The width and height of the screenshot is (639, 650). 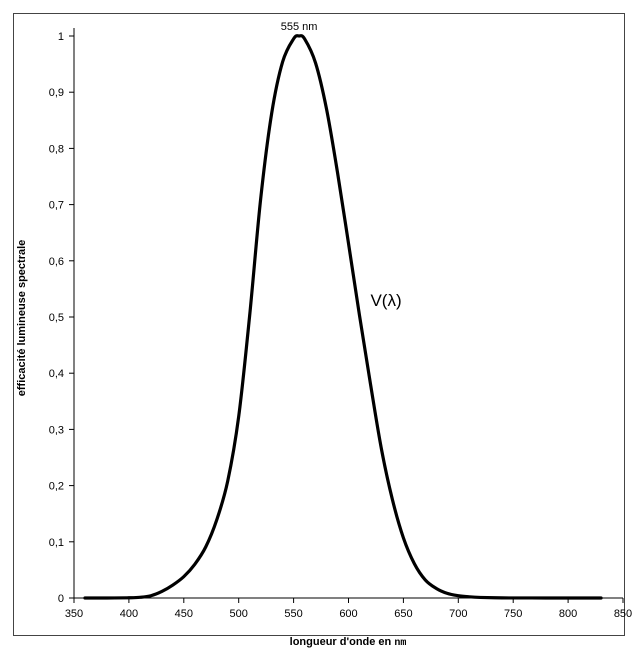 What do you see at coordinates (56, 206) in the screenshot?
I see `y-tick-label: 0,7` at bounding box center [56, 206].